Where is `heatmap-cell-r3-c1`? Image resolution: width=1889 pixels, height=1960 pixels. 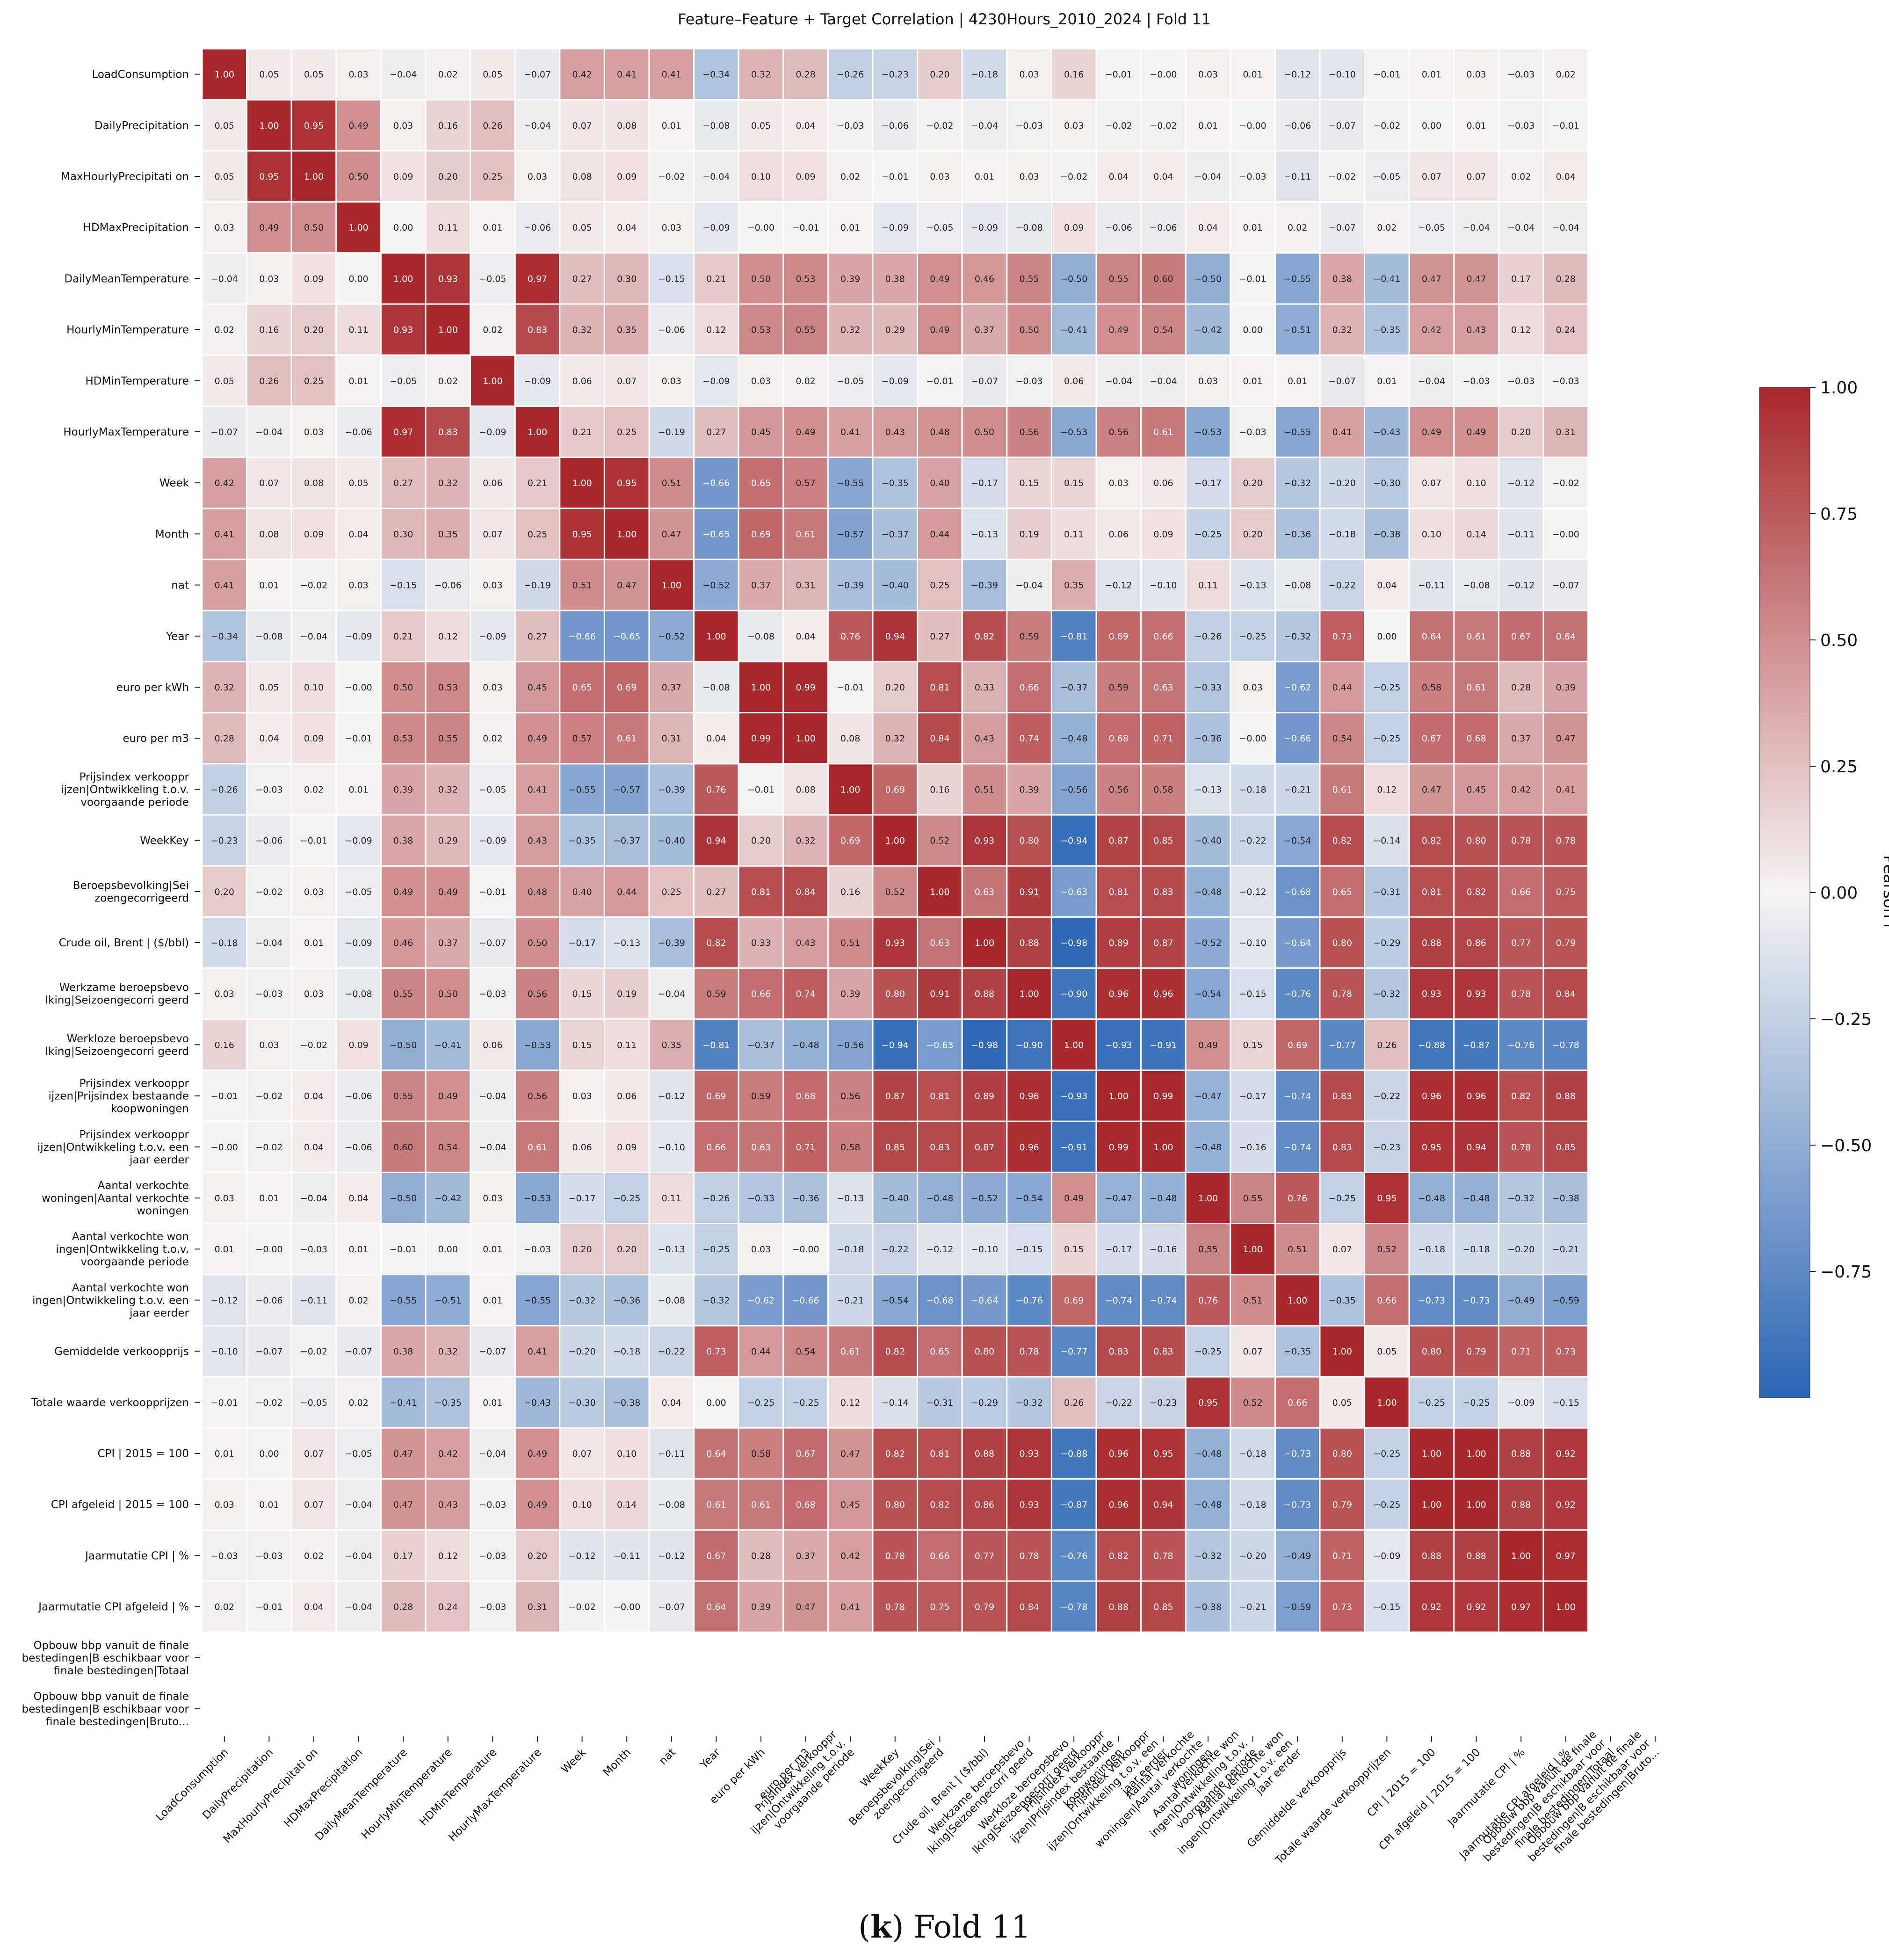
heatmap-cell-r3-c1 is located at coordinates (269, 228).